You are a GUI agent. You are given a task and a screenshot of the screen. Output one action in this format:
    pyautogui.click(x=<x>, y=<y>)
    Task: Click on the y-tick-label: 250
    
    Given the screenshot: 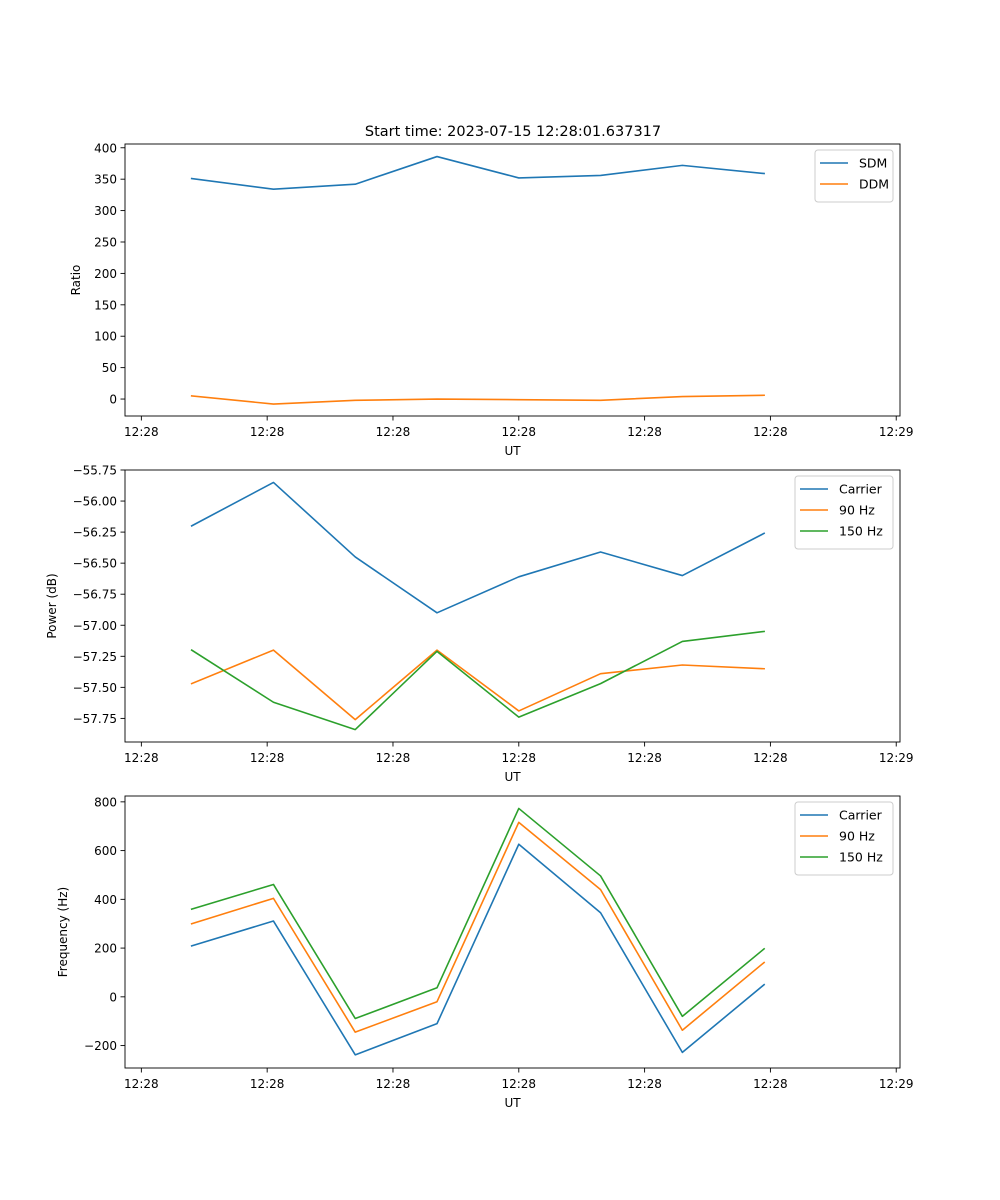 What is the action you would take?
    pyautogui.click(x=105, y=242)
    